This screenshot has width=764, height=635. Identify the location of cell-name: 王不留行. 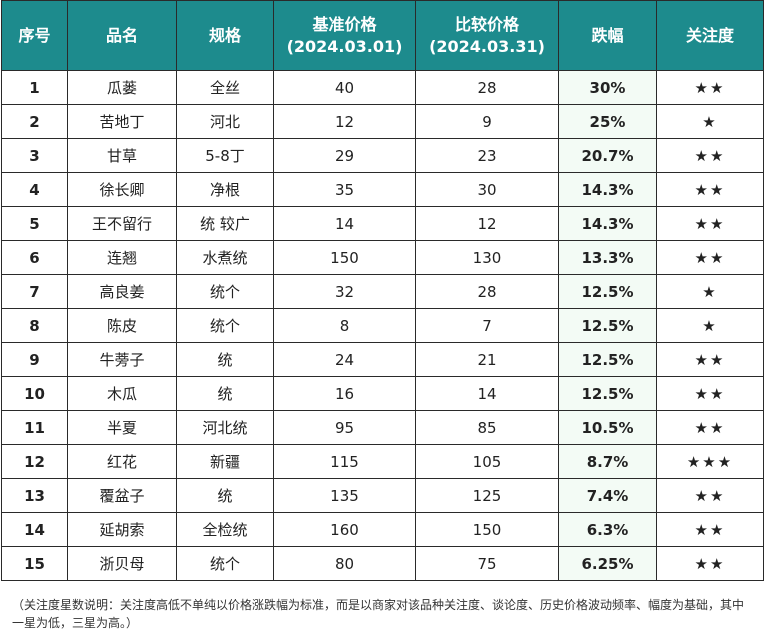
(122, 223).